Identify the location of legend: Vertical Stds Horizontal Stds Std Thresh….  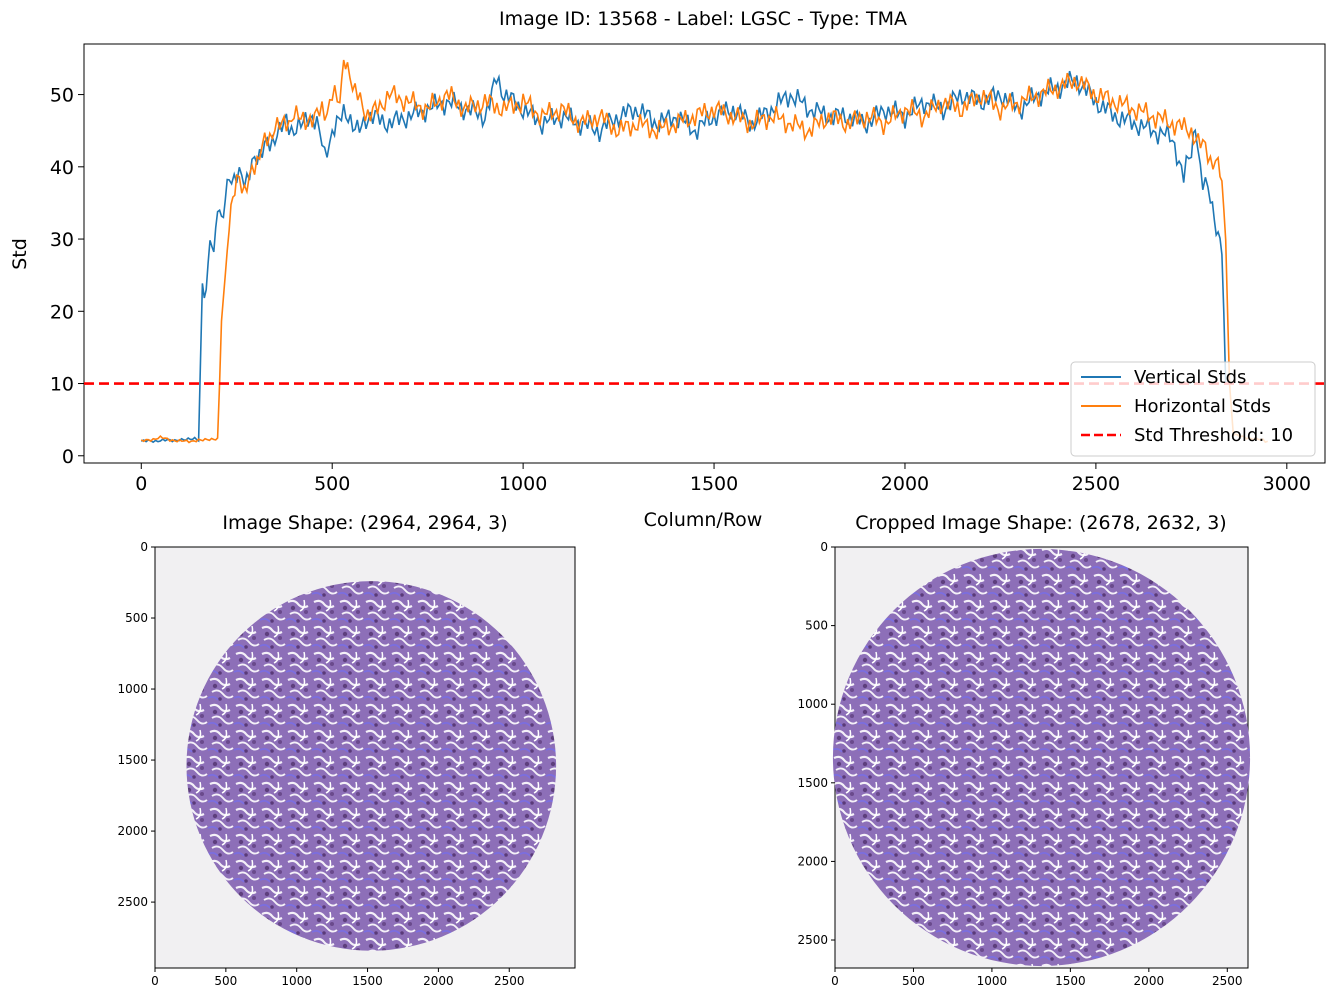
(1193, 409).